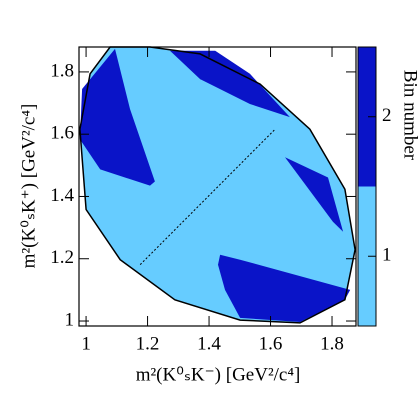 The height and width of the screenshot is (403, 419). I want to click on y-axis-label: m²(K⁰ₛK⁺) [GeV²/c⁴], so click(28, 186).